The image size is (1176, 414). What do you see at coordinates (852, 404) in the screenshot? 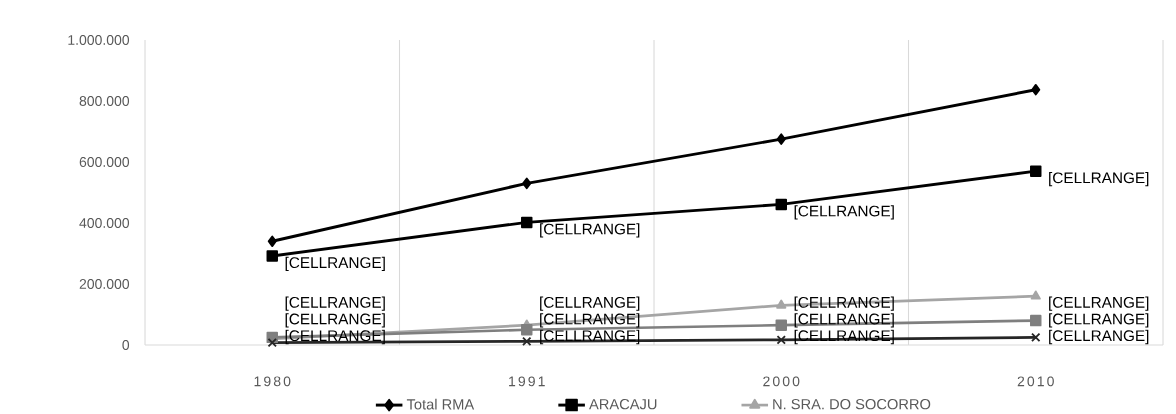
I see `legend-label: N. SRA. DO SOCORRO` at bounding box center [852, 404].